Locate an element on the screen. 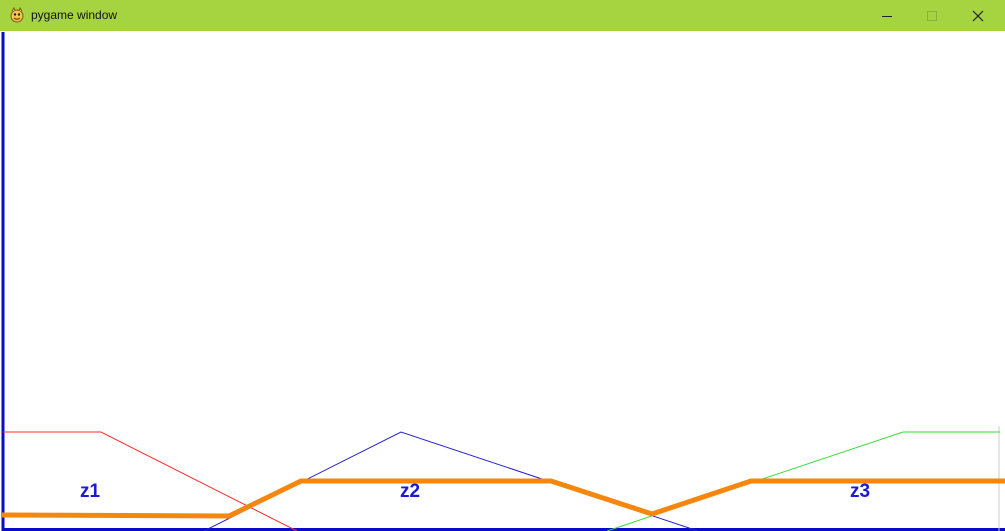  zone-label-z1: z1 is located at coordinates (90, 491).